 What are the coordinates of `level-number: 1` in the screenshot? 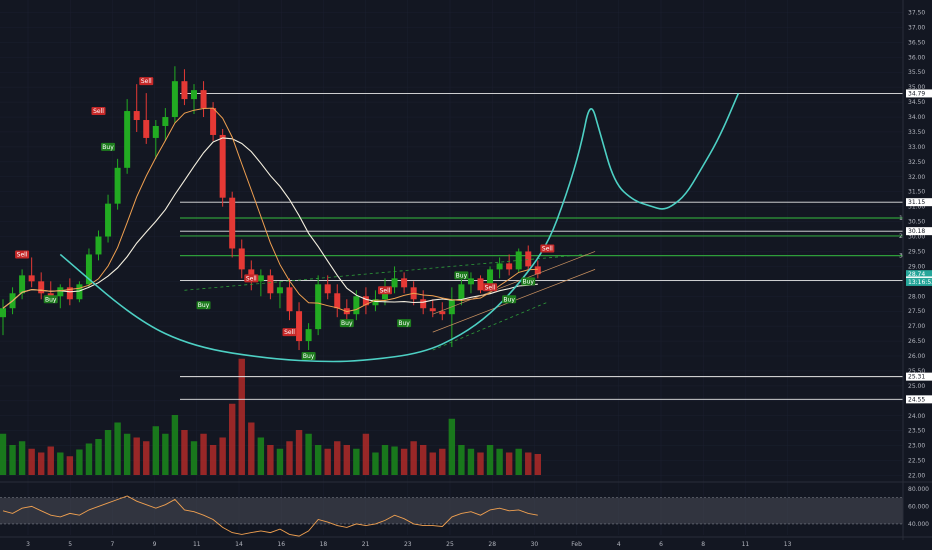 It's located at (901, 218).